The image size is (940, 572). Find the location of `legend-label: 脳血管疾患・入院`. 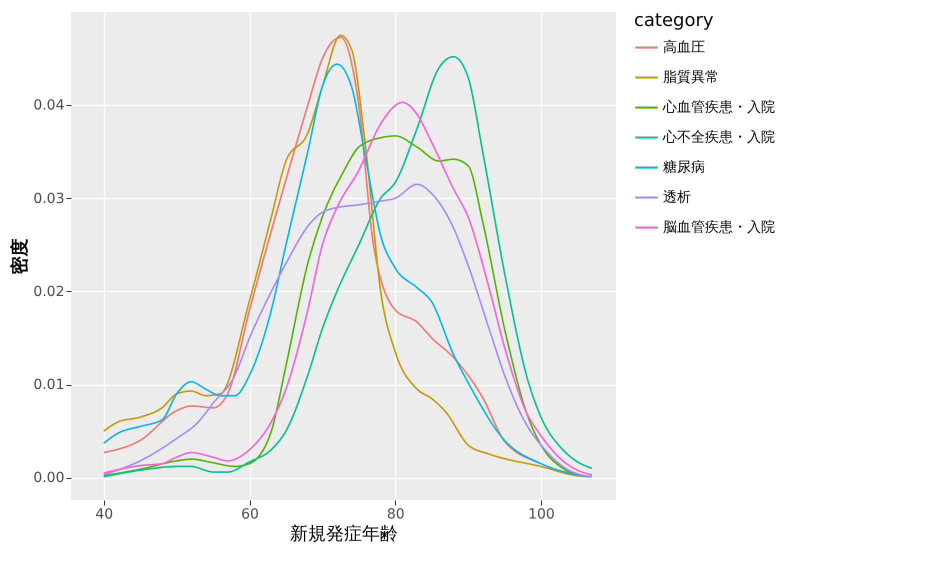

legend-label: 脳血管疾患・入院 is located at coordinates (719, 228).